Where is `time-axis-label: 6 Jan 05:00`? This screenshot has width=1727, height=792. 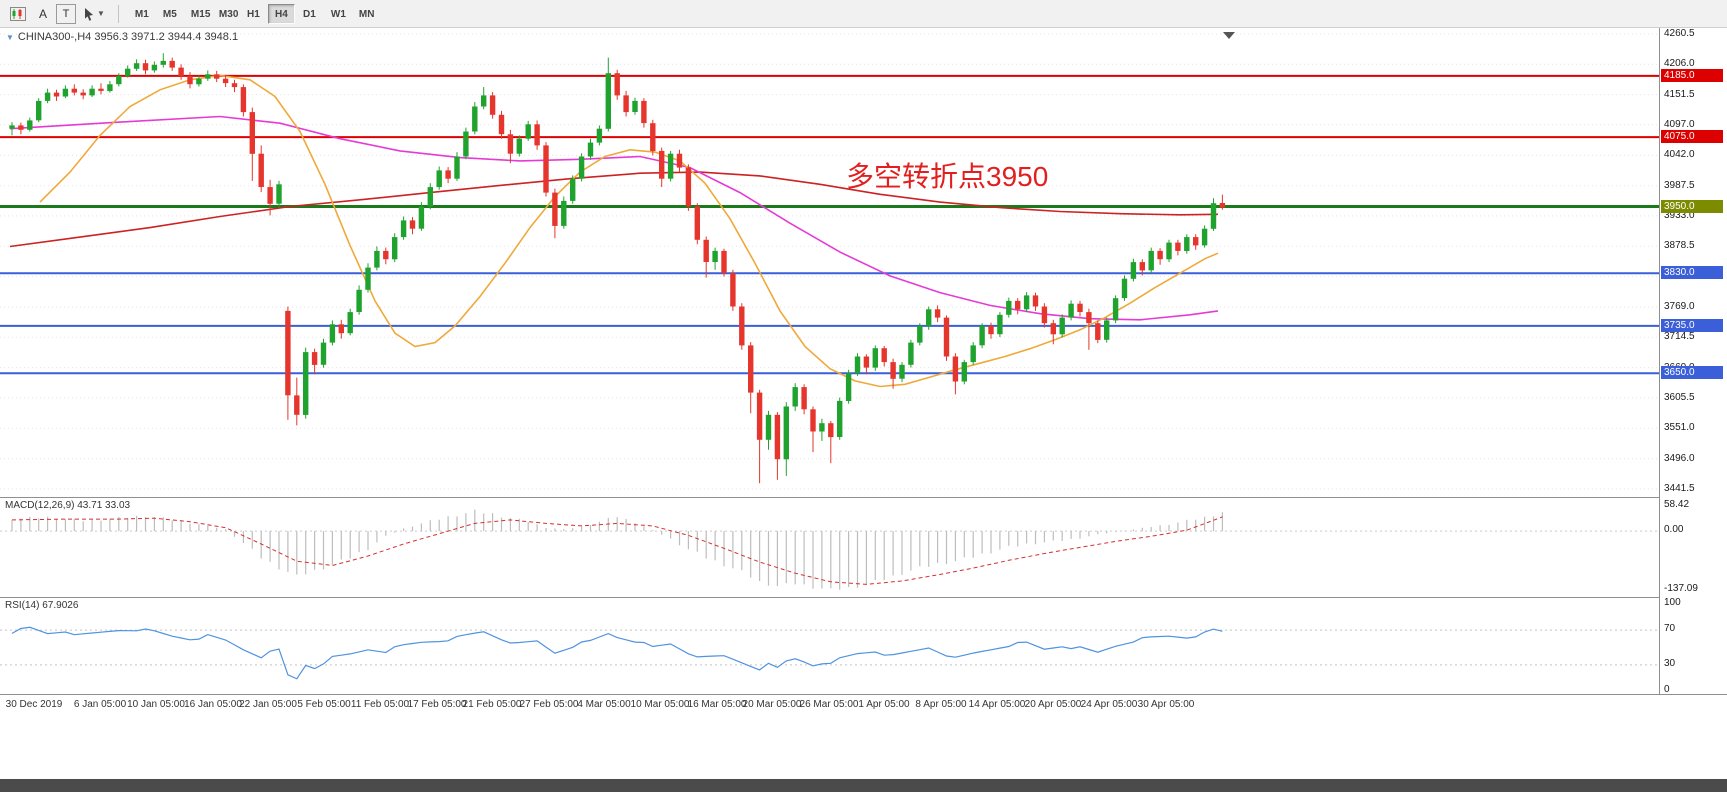
time-axis-label: 6 Jan 05:00 is located at coordinates (100, 704).